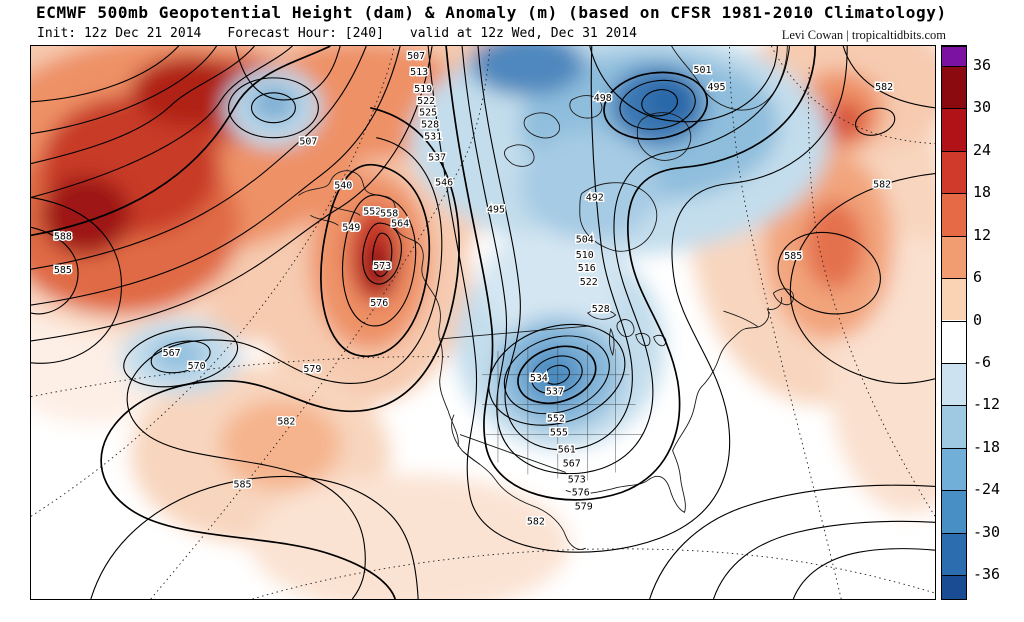 The height and width of the screenshot is (622, 1024). What do you see at coordinates (987, 574) in the screenshot?
I see `colorbar-tick-label: -36` at bounding box center [987, 574].